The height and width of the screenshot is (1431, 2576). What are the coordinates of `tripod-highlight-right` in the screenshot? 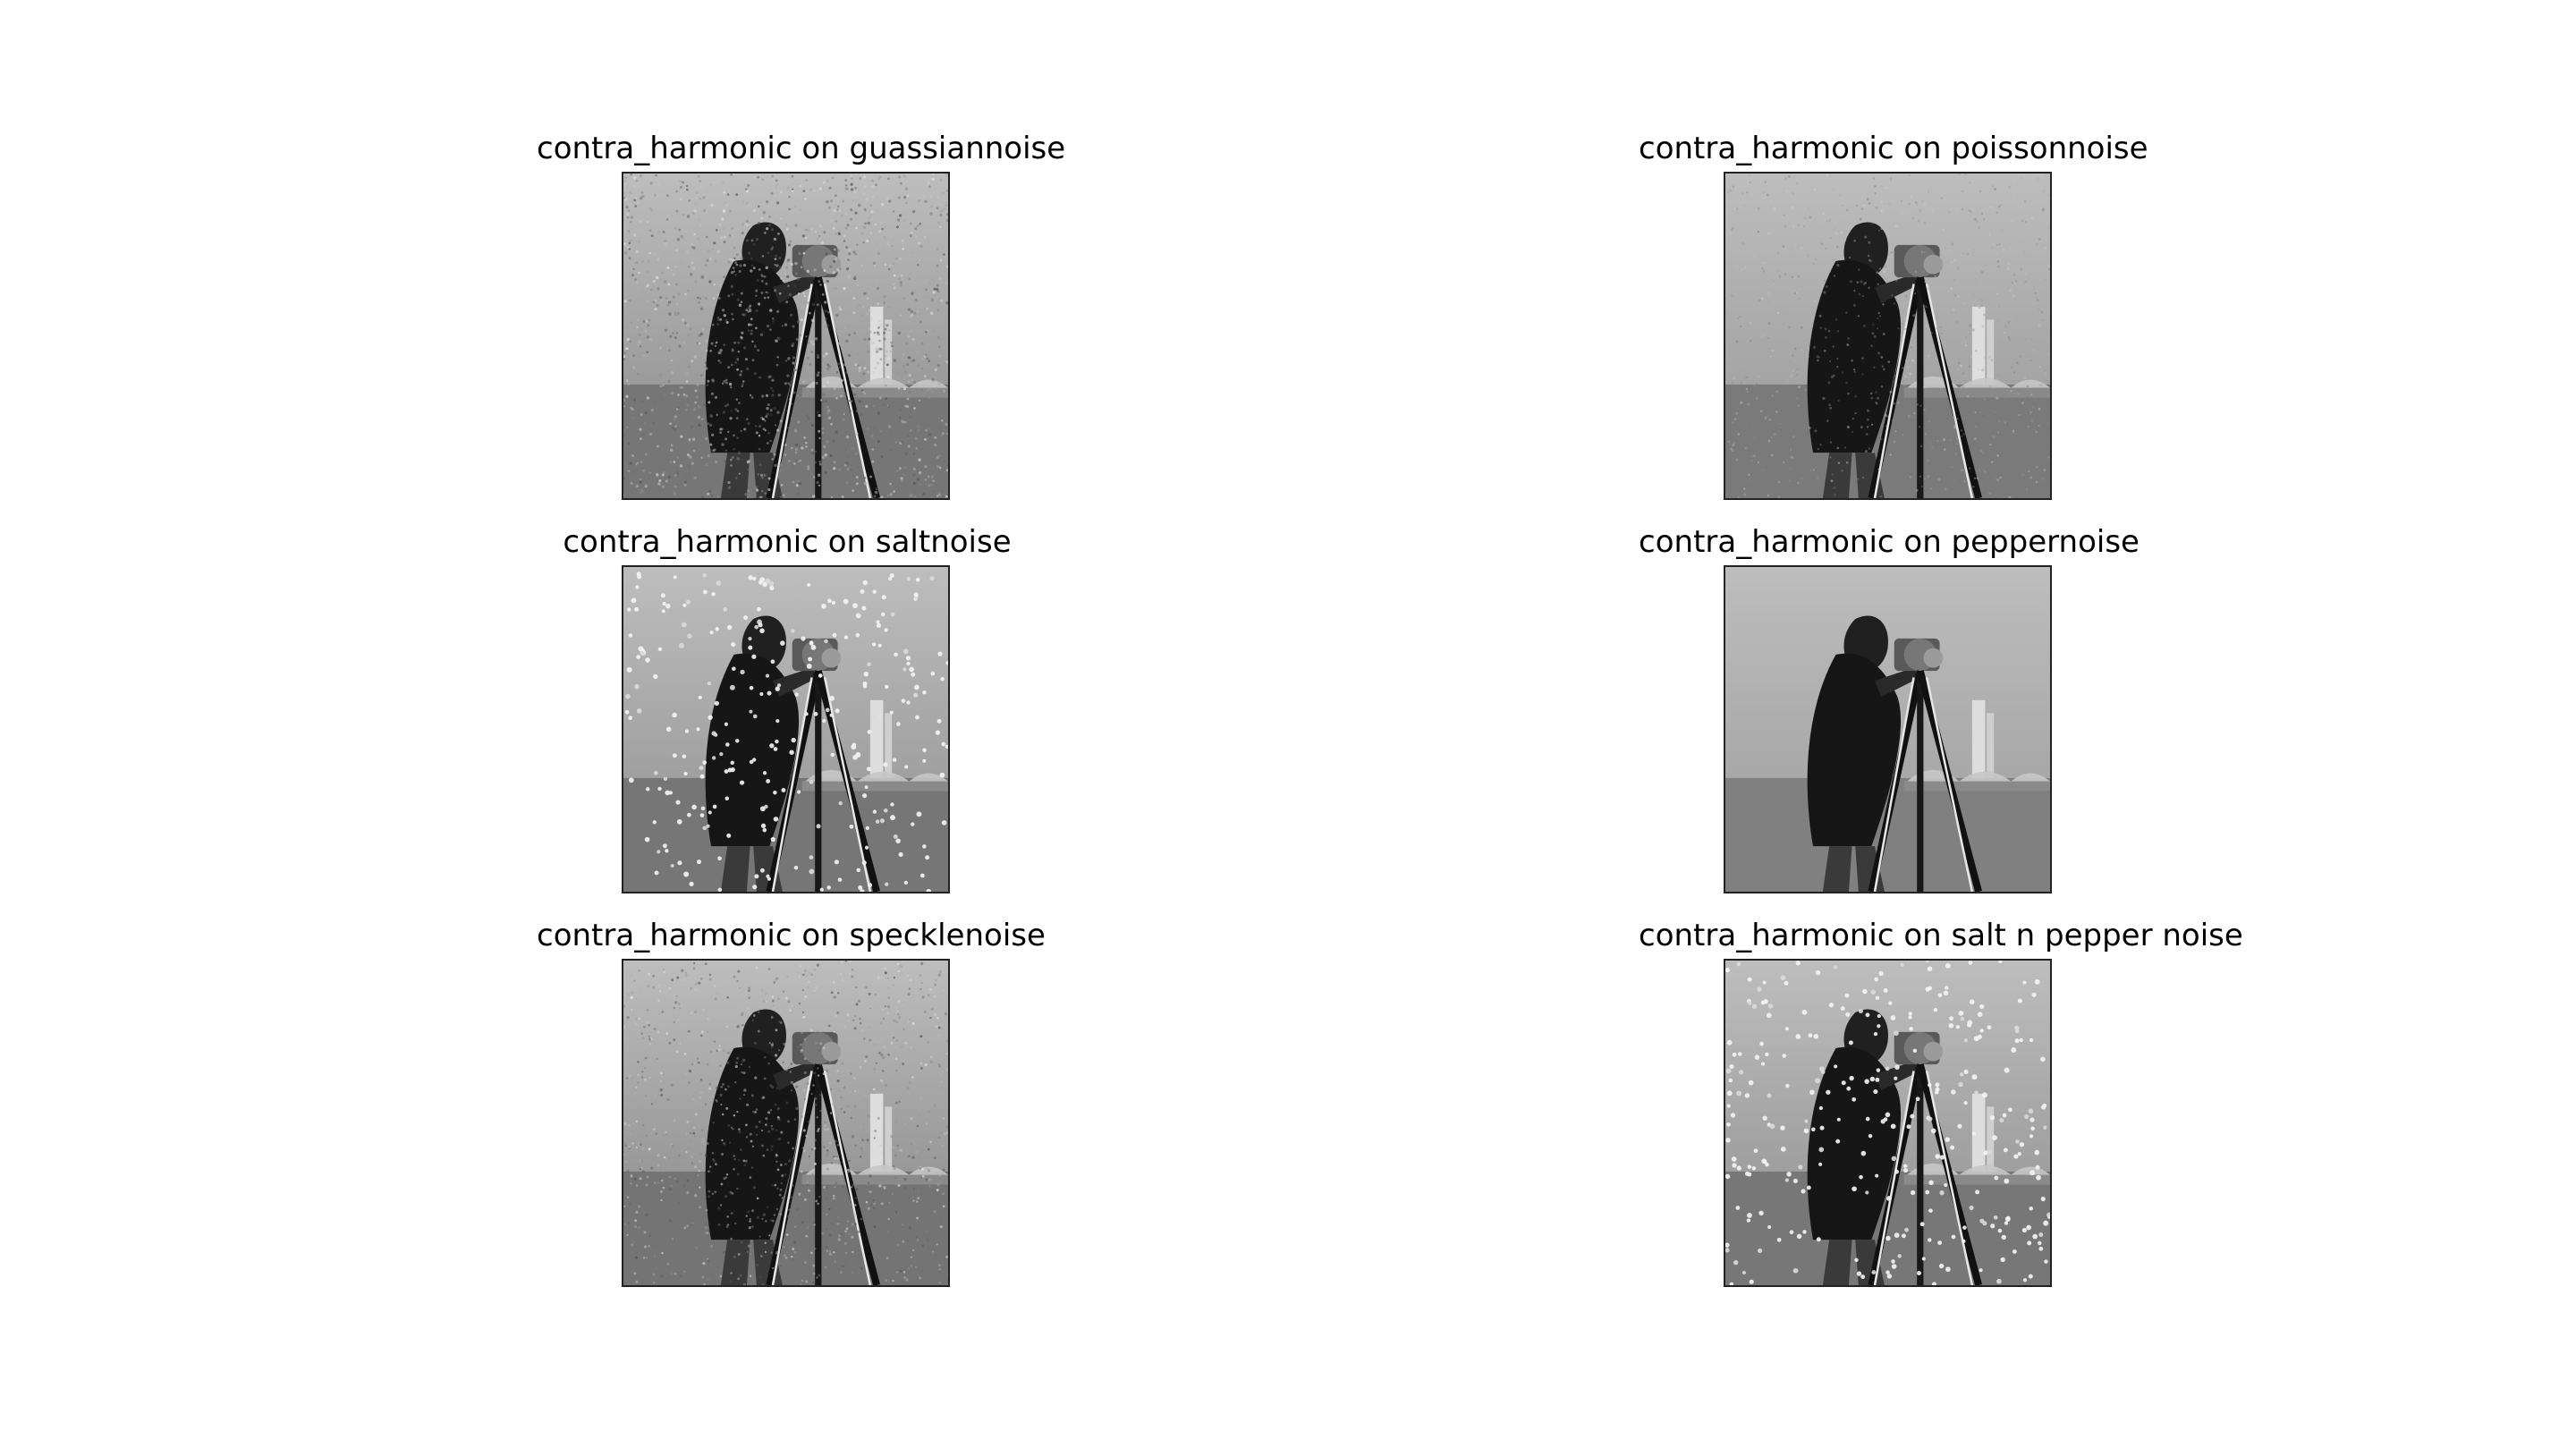 It's located at (1949, 391).